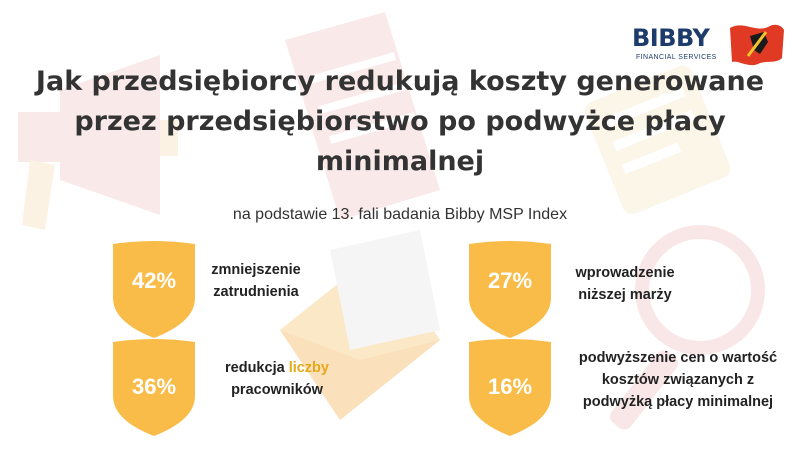  I want to click on stat-label-3: redukcja liczby pracowników, so click(277, 379).